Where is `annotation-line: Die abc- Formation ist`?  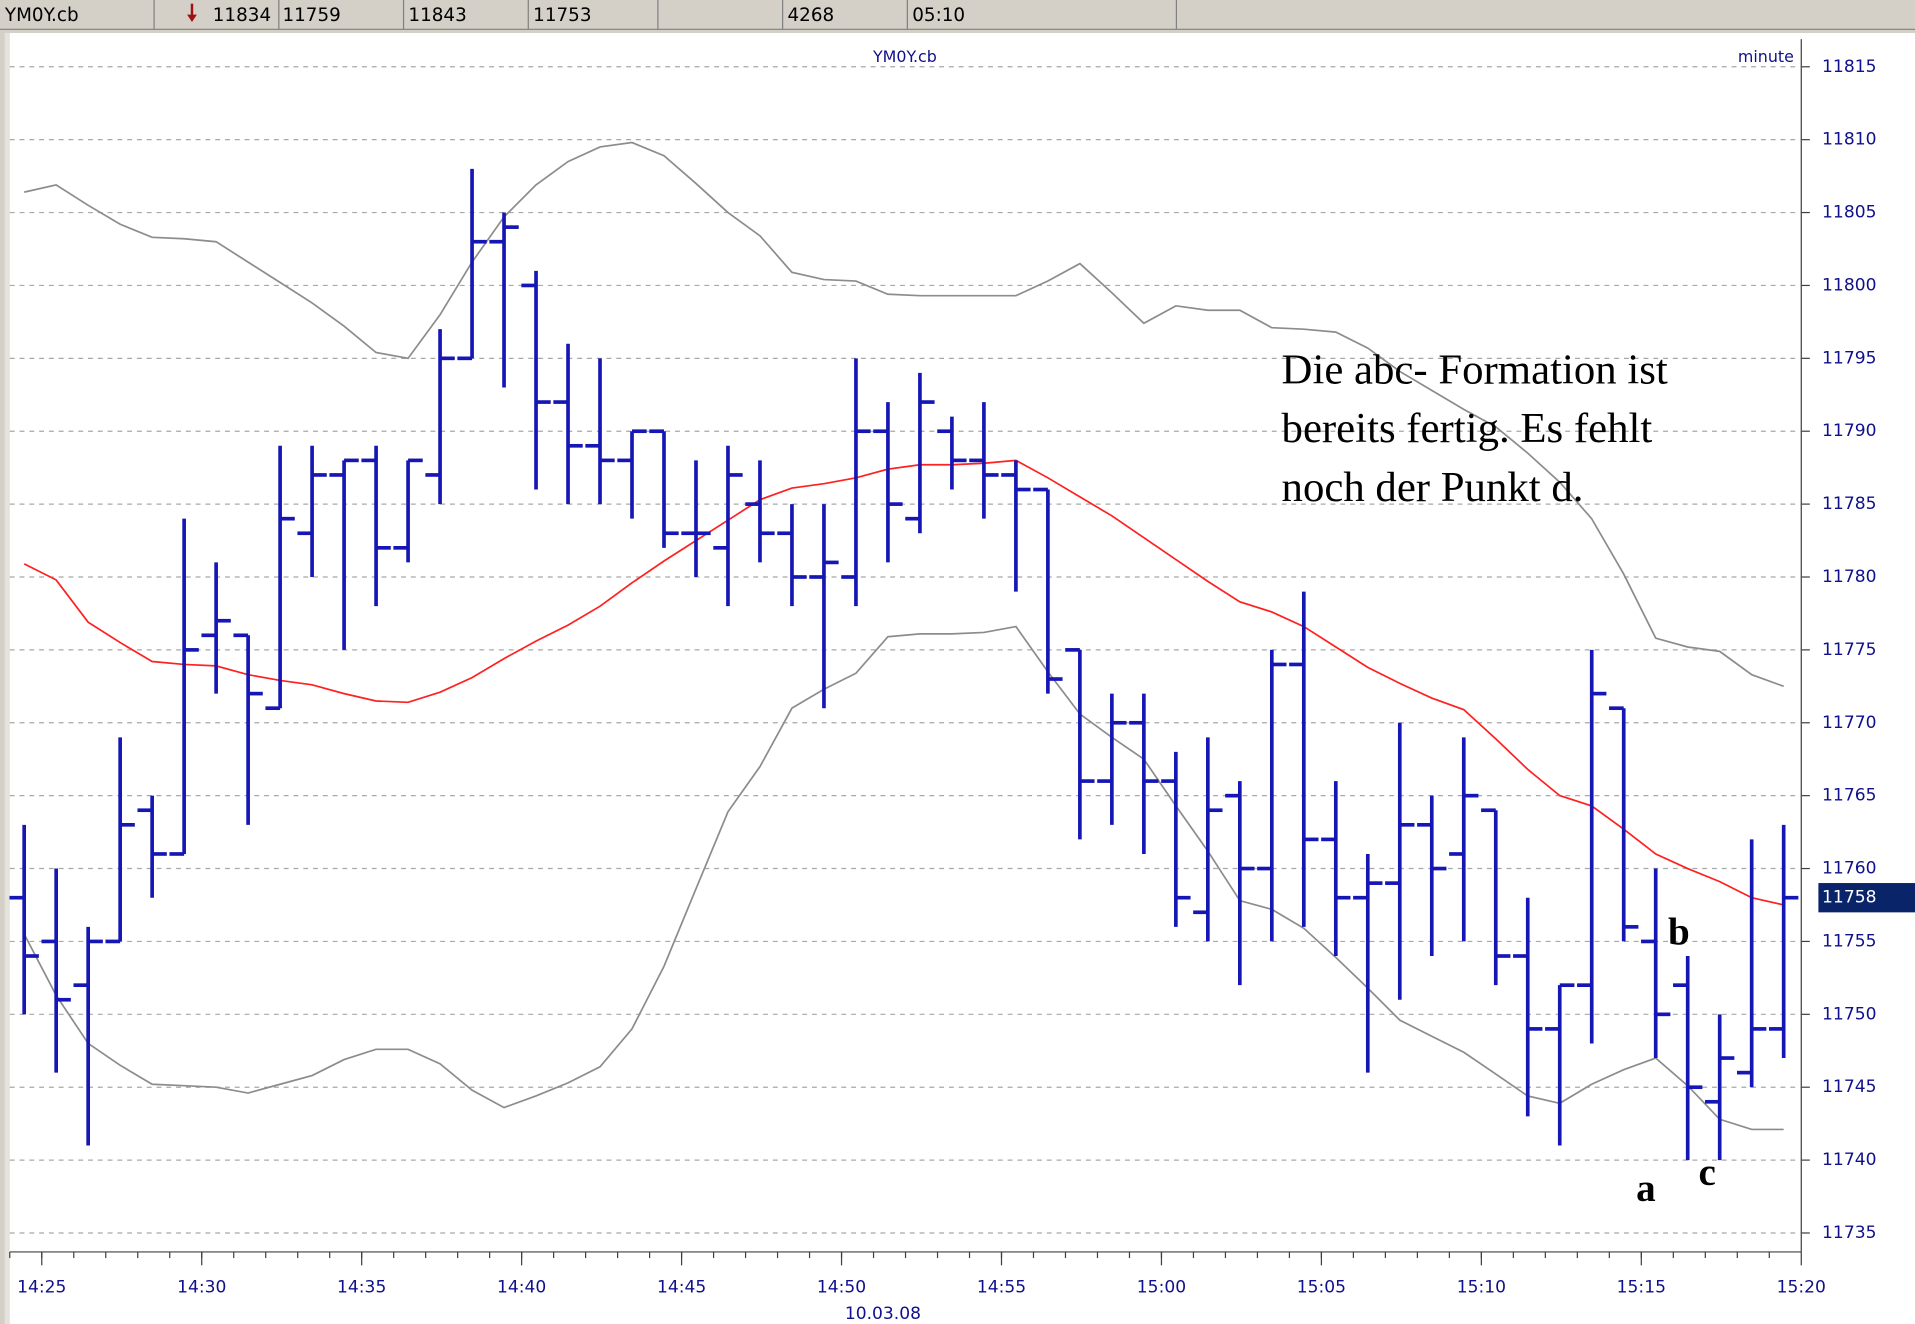
annotation-line: Die abc- Formation ist is located at coordinates (1475, 370).